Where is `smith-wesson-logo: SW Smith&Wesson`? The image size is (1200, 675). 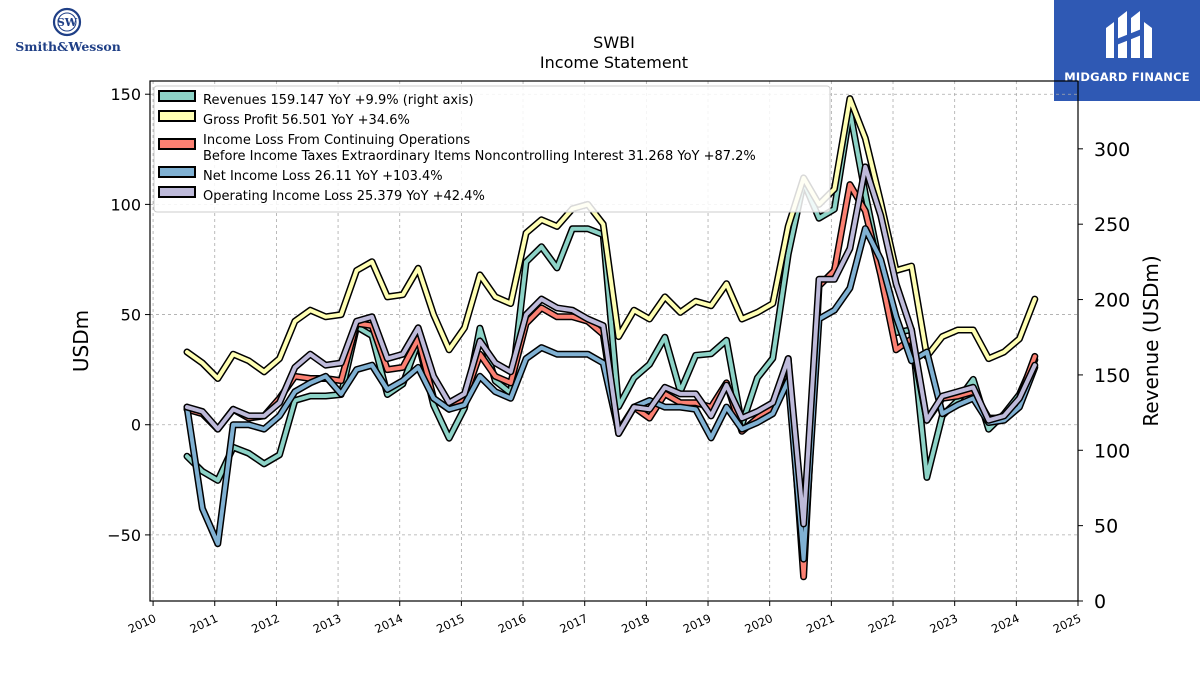 smith-wesson-logo: SW Smith&Wesson is located at coordinates (68, 31).